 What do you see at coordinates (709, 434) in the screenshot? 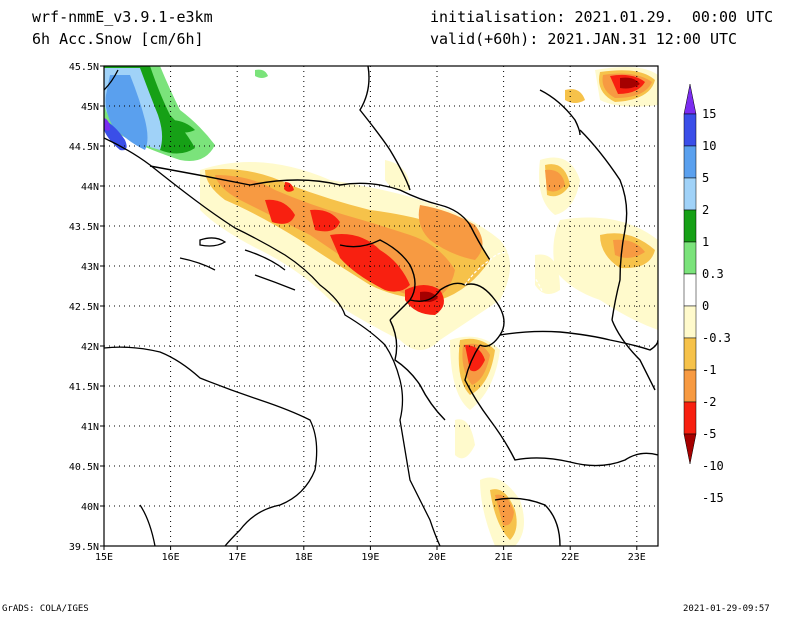
I see `colorbar-label: -5` at bounding box center [709, 434].